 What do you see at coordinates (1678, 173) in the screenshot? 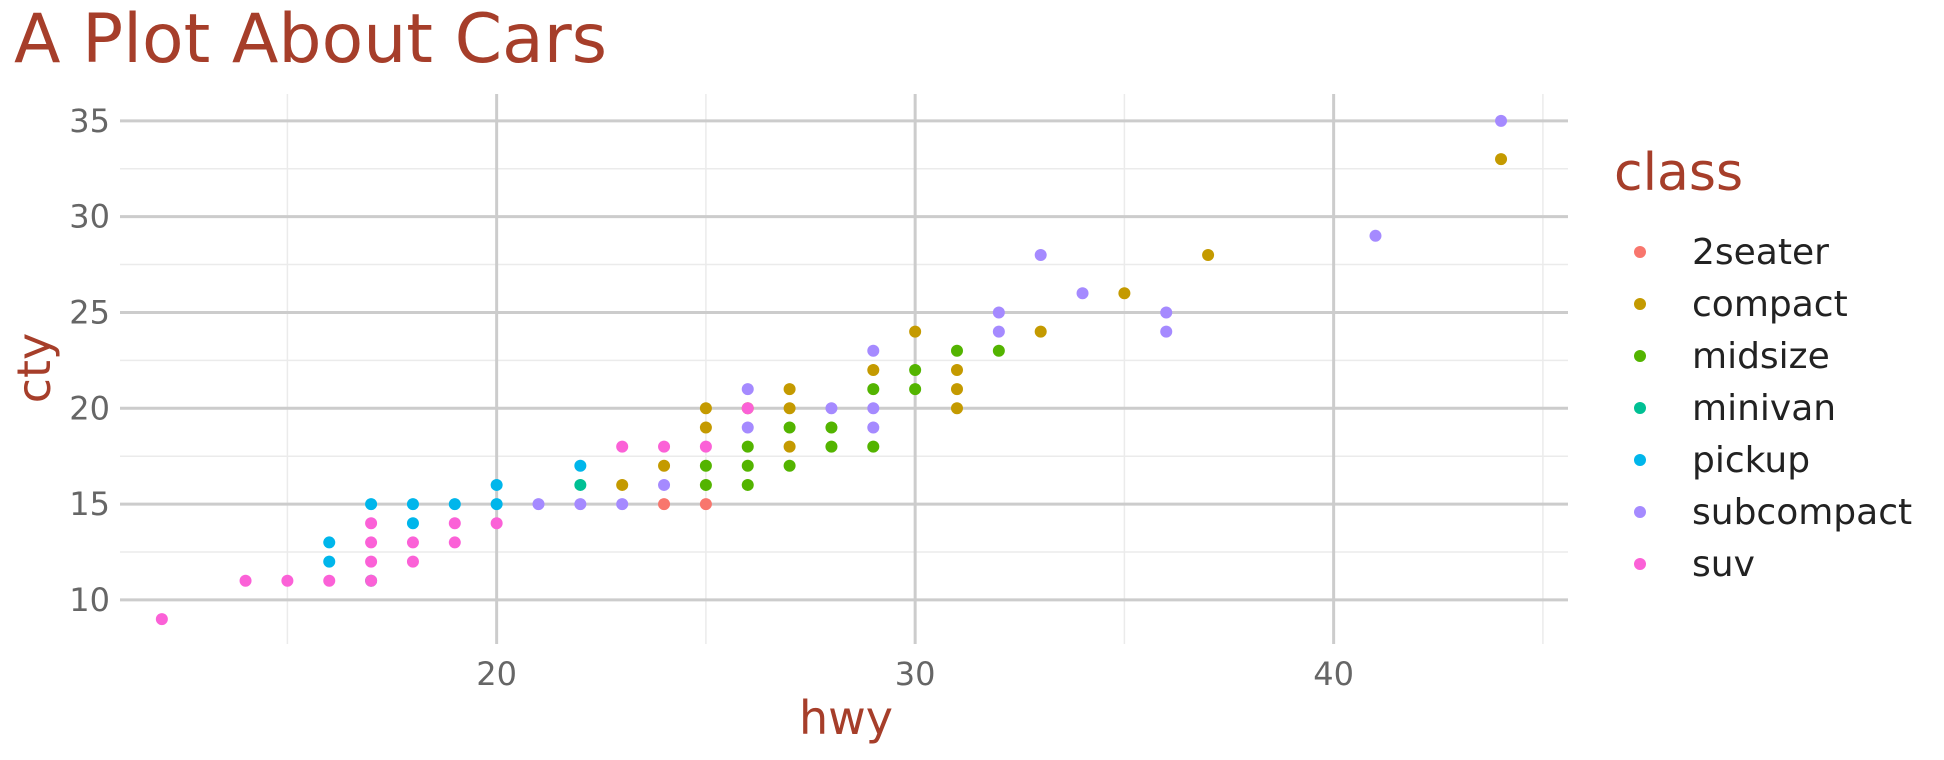
I see `legend-title: class` at bounding box center [1678, 173].